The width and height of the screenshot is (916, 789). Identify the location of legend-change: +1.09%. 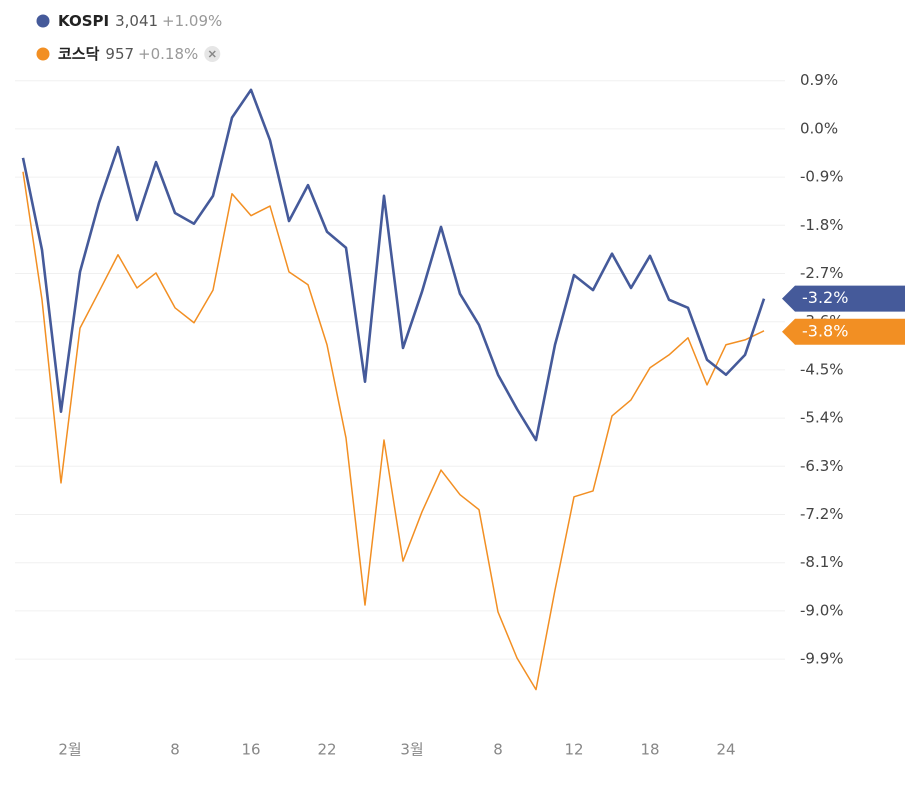
(192, 21).